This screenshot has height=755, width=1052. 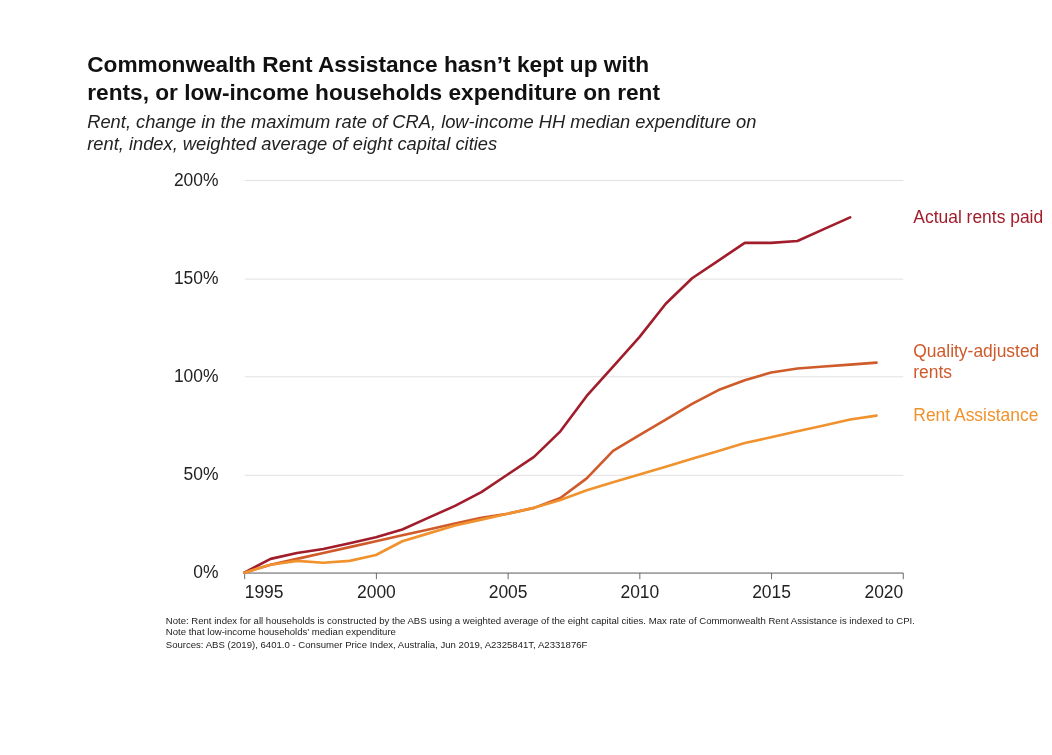 What do you see at coordinates (976, 362) in the screenshot?
I see `text: Quality-adjusted rents` at bounding box center [976, 362].